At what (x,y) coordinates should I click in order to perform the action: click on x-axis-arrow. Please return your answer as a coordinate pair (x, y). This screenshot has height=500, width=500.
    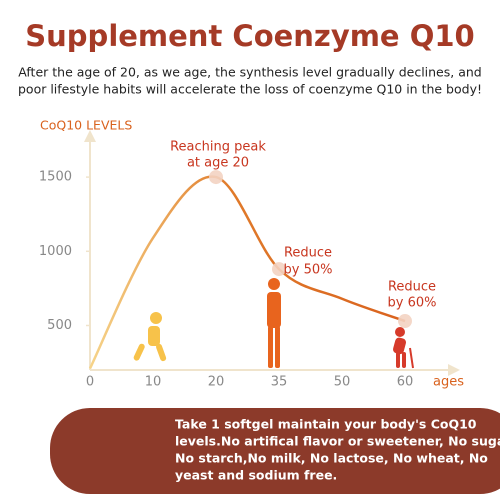
    Looking at the image, I should click on (454, 370).